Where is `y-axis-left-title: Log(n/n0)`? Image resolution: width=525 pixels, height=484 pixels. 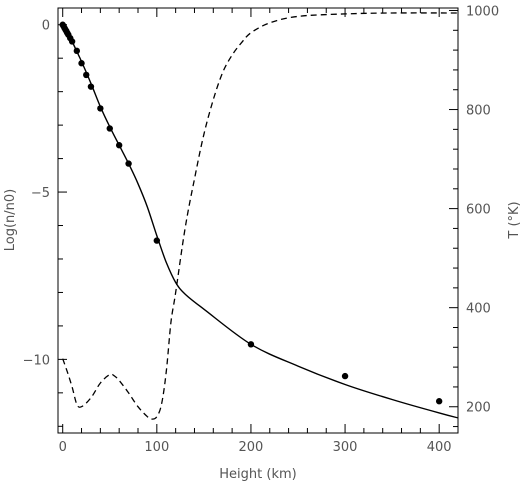 y-axis-left-title: Log(n/n0) is located at coordinates (10, 220).